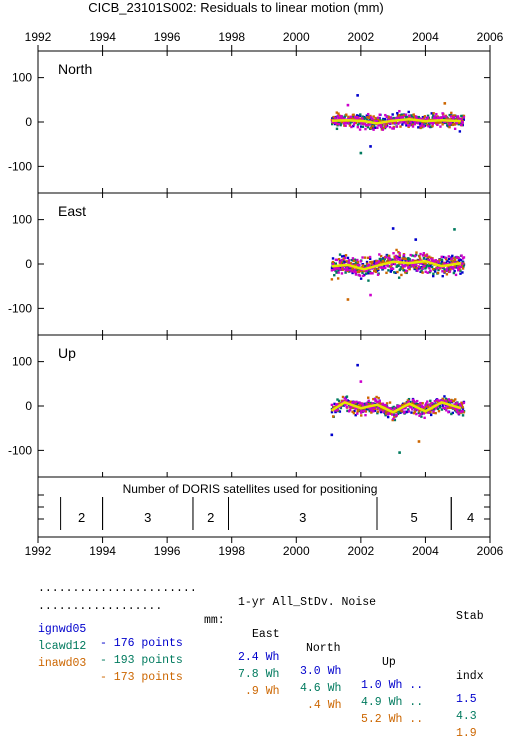 This screenshot has height=755, width=506. What do you see at coordinates (167, 551) in the screenshot?
I see `x-tick-label: 1996` at bounding box center [167, 551].